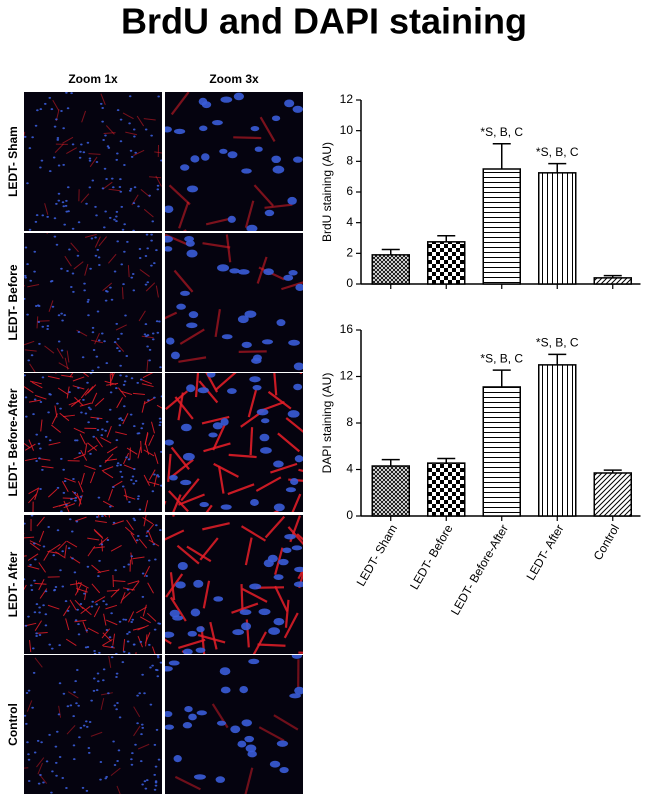 This screenshot has width=649, height=800. Describe the element at coordinates (93, 302) in the screenshot. I see `micrograph-background` at that location.